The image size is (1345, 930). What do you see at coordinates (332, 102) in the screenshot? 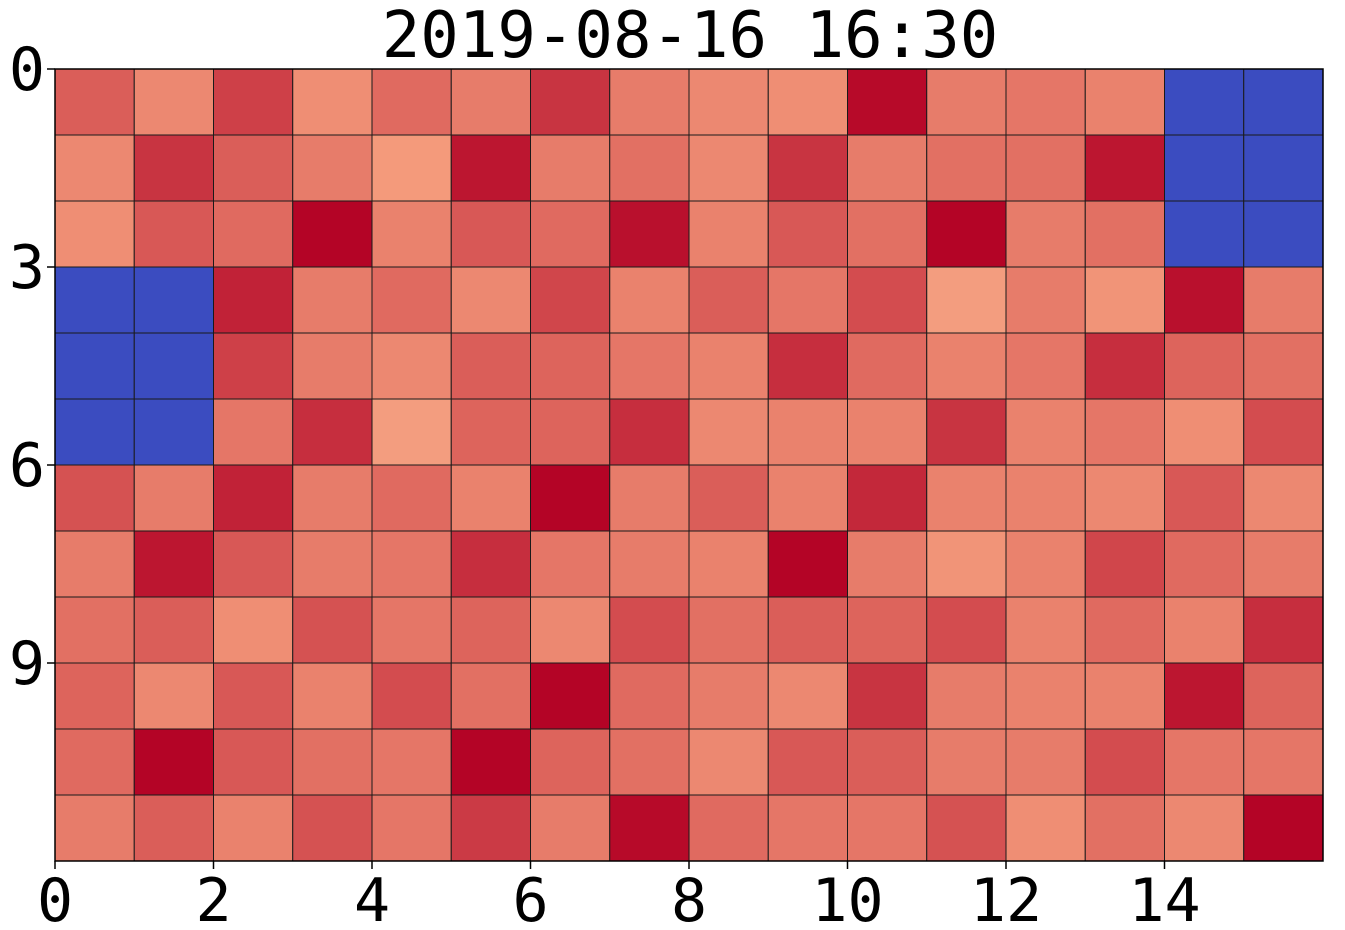
I see `heatmap-cell-r0-c3` at bounding box center [332, 102].